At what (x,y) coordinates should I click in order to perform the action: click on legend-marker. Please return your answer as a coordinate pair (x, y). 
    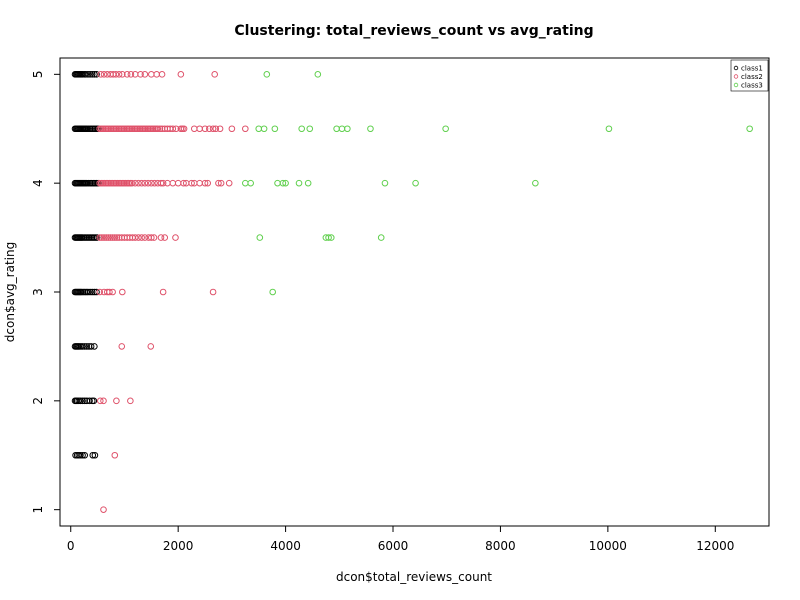
    Looking at the image, I should click on (736, 85).